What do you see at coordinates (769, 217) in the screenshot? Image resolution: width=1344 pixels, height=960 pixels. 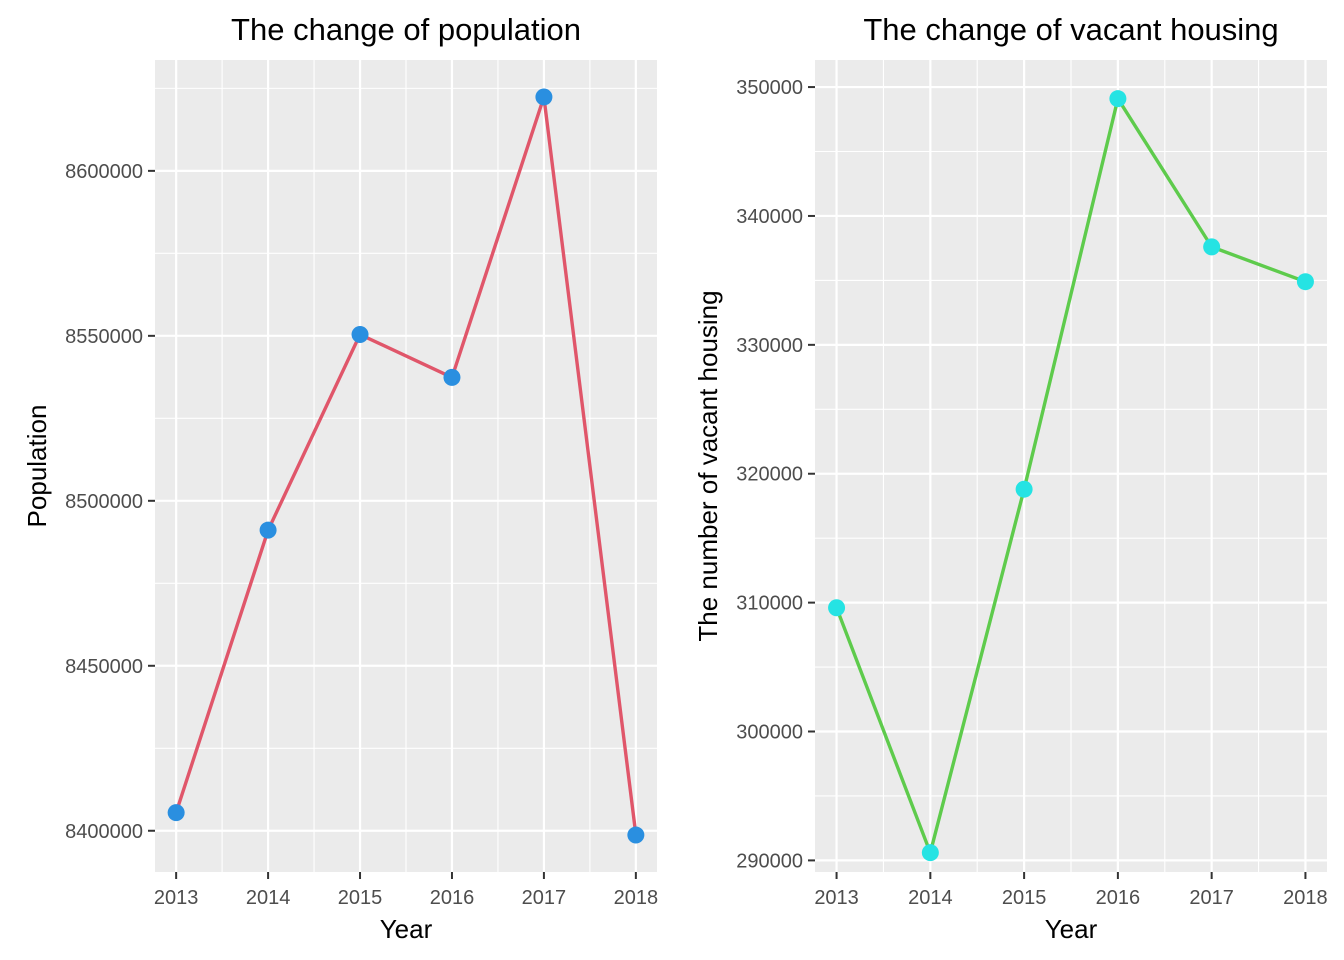 I see `y-tick-label: 340000` at bounding box center [769, 217].